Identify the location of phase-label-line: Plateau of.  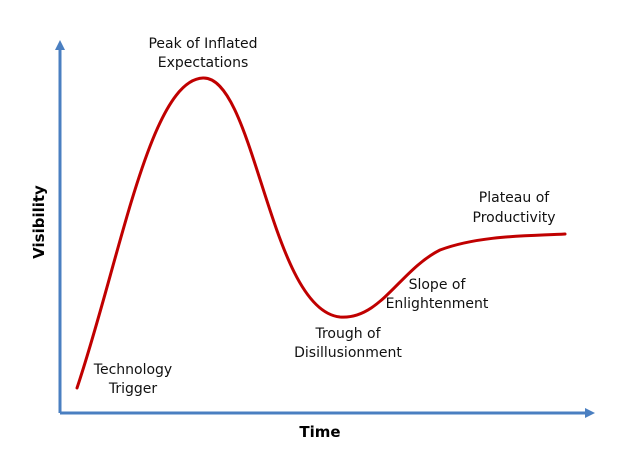
(514, 198).